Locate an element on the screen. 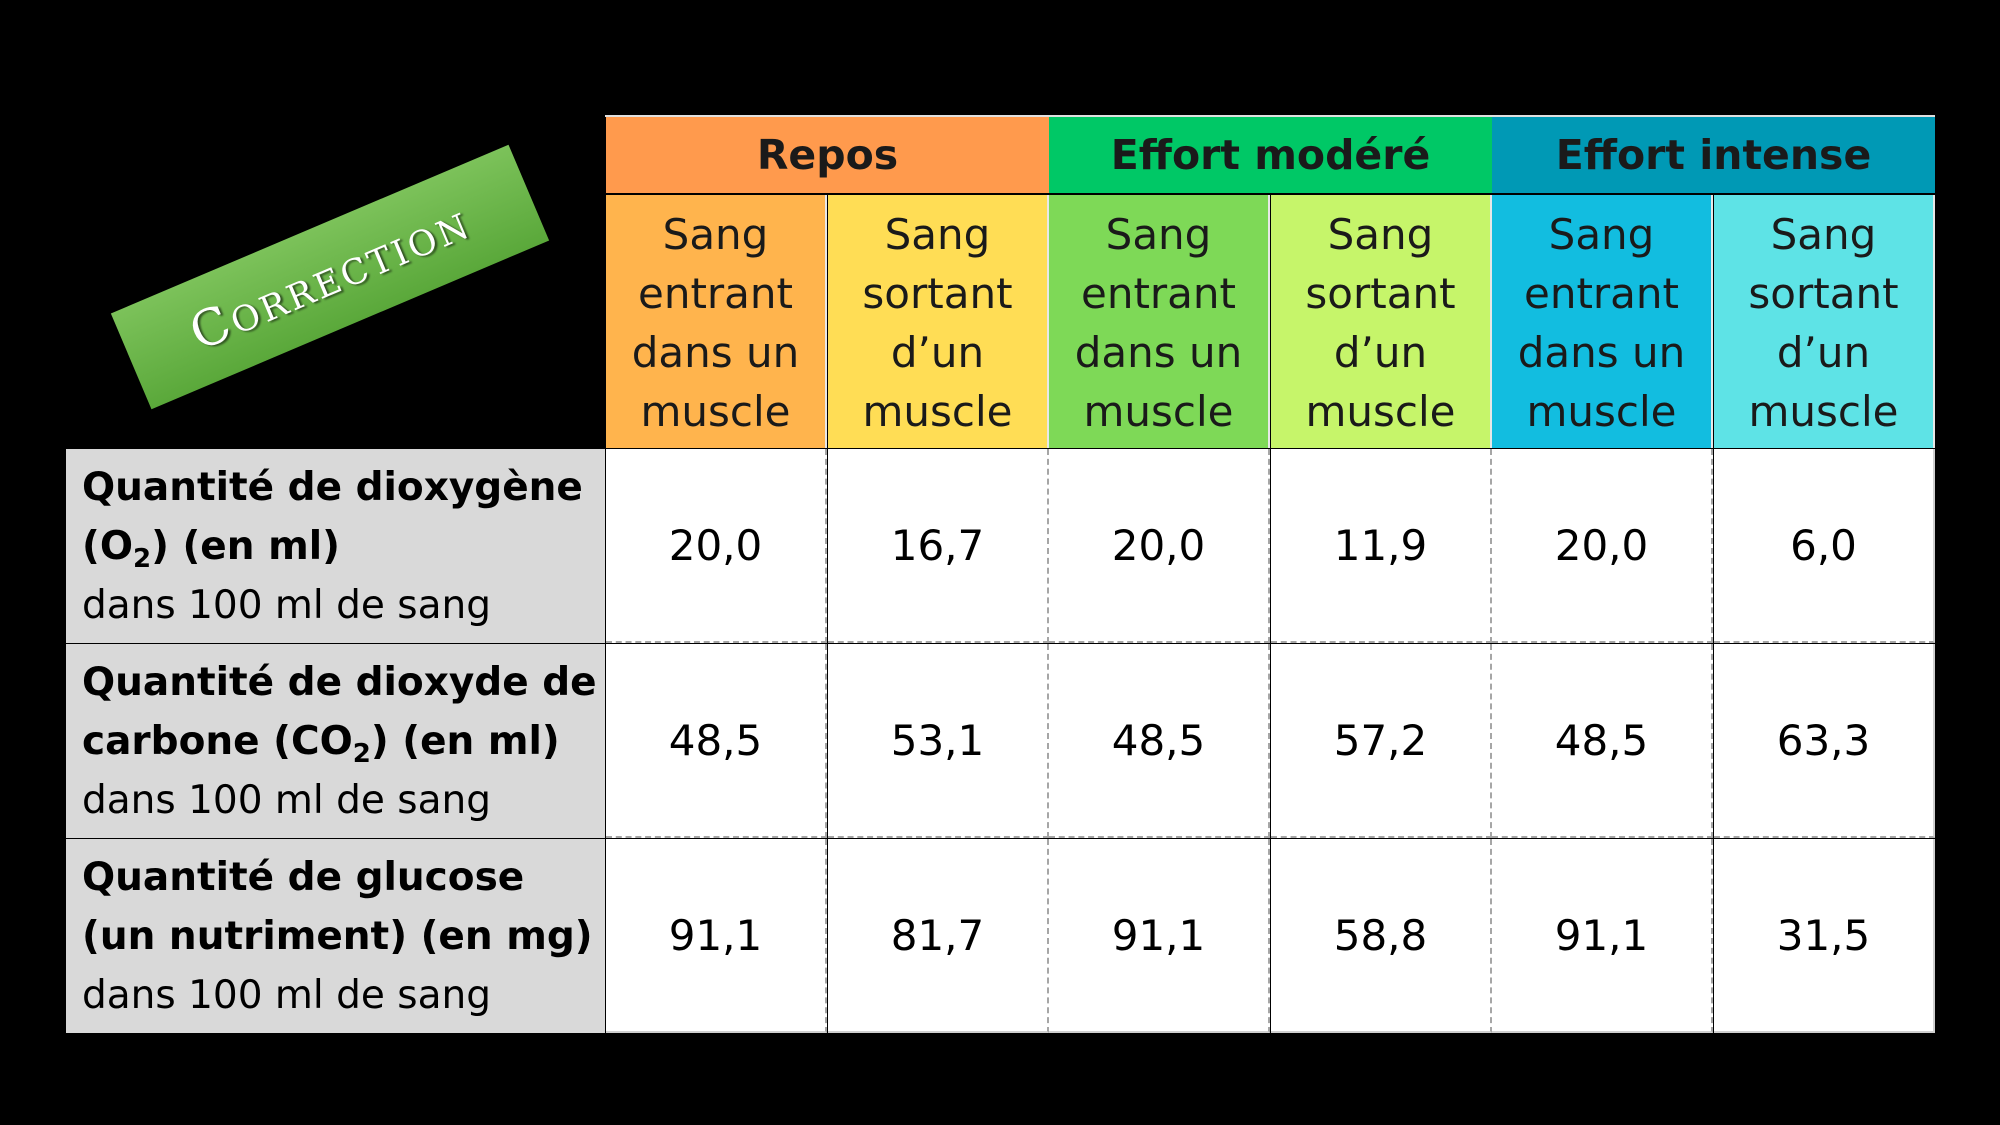 Image resolution: width=2000 pixels, height=1125 pixels. row-label-title: Quantité de dioxygène (O2) (en ml) is located at coordinates (332, 519).